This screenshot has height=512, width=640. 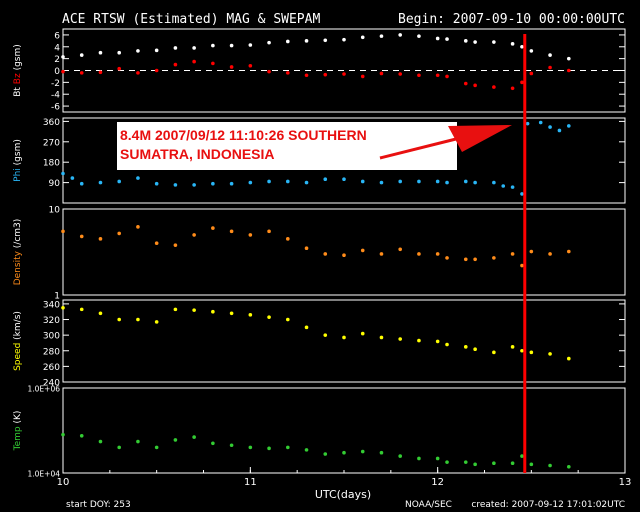 What do you see at coordinates (511, 19) in the screenshot?
I see `begin-time: Begin: 2007-09-10 00:00:00UTC` at bounding box center [511, 19].